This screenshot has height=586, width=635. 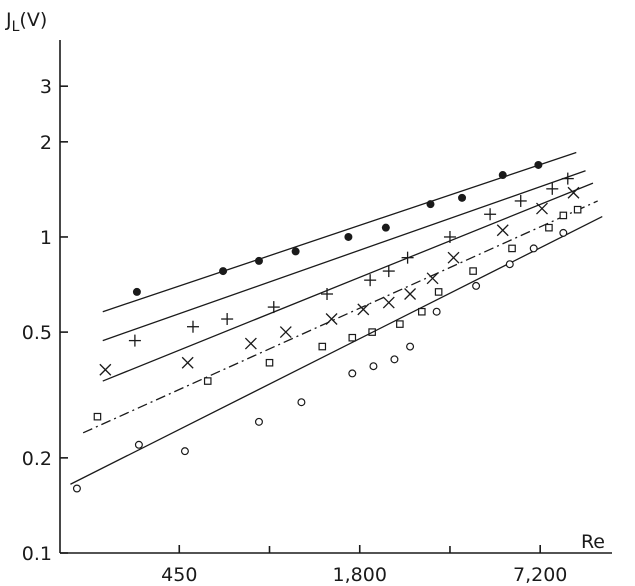 I want to click on y-tick-label: 1, so click(x=46, y=238).